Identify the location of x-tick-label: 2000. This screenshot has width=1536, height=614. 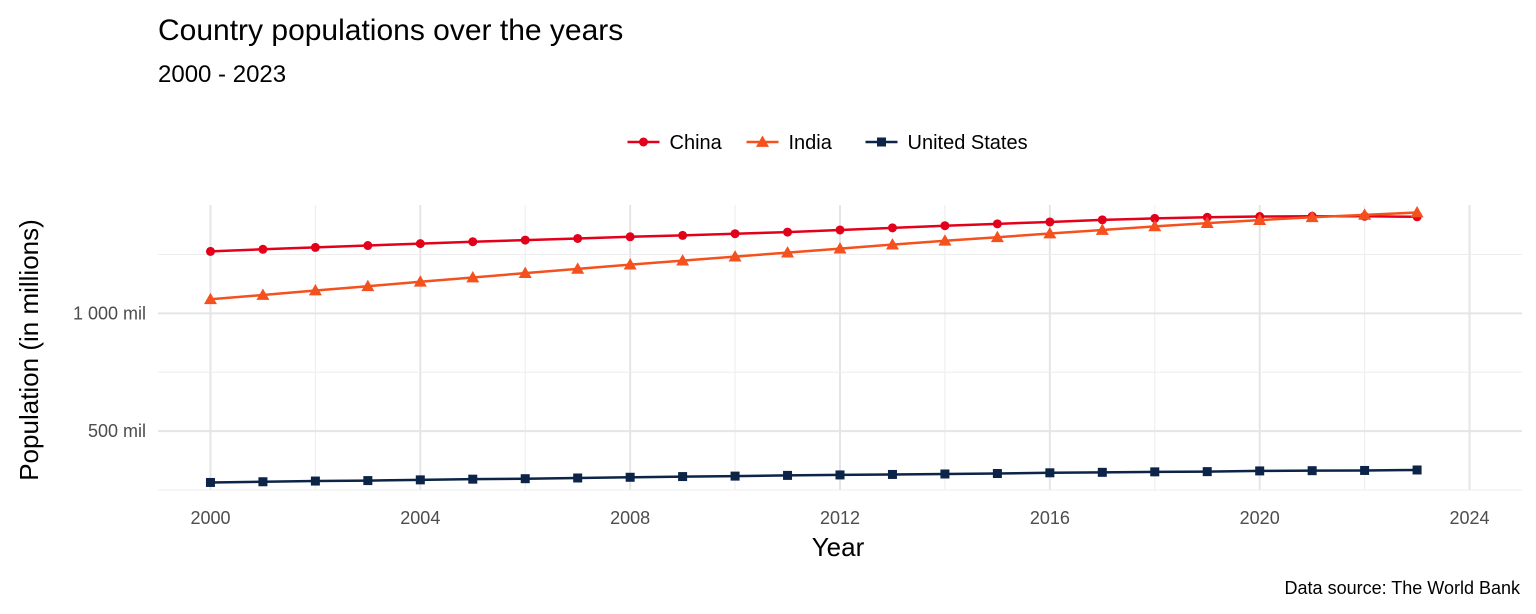
(210, 518).